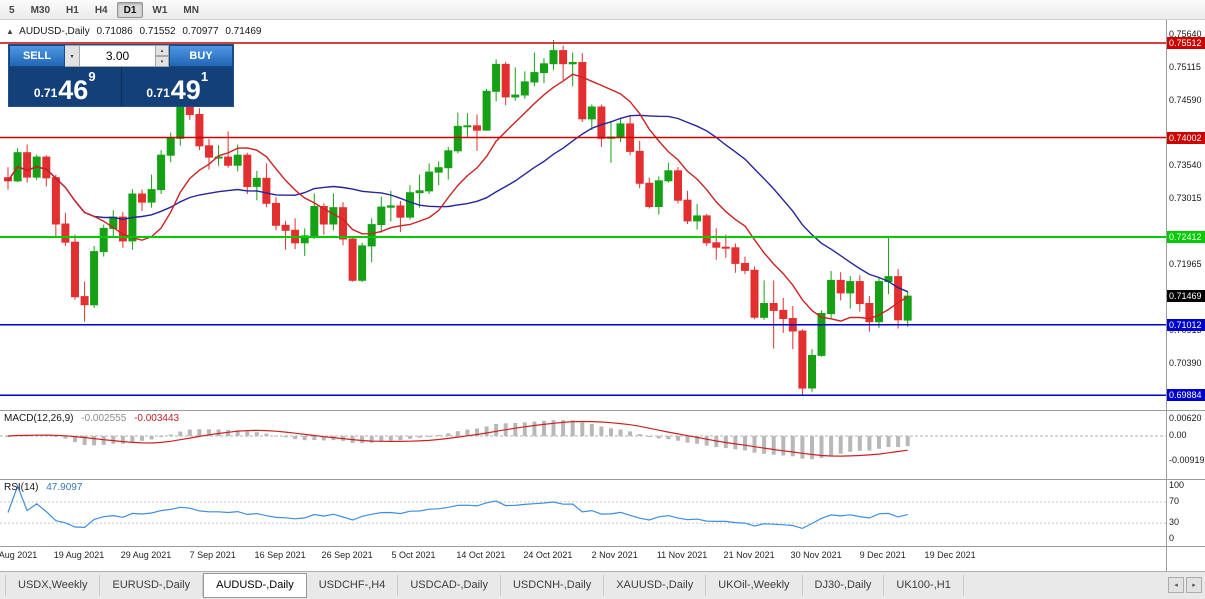 The width and height of the screenshot is (1205, 599). I want to click on buy-price-big: 49, so click(185, 89).